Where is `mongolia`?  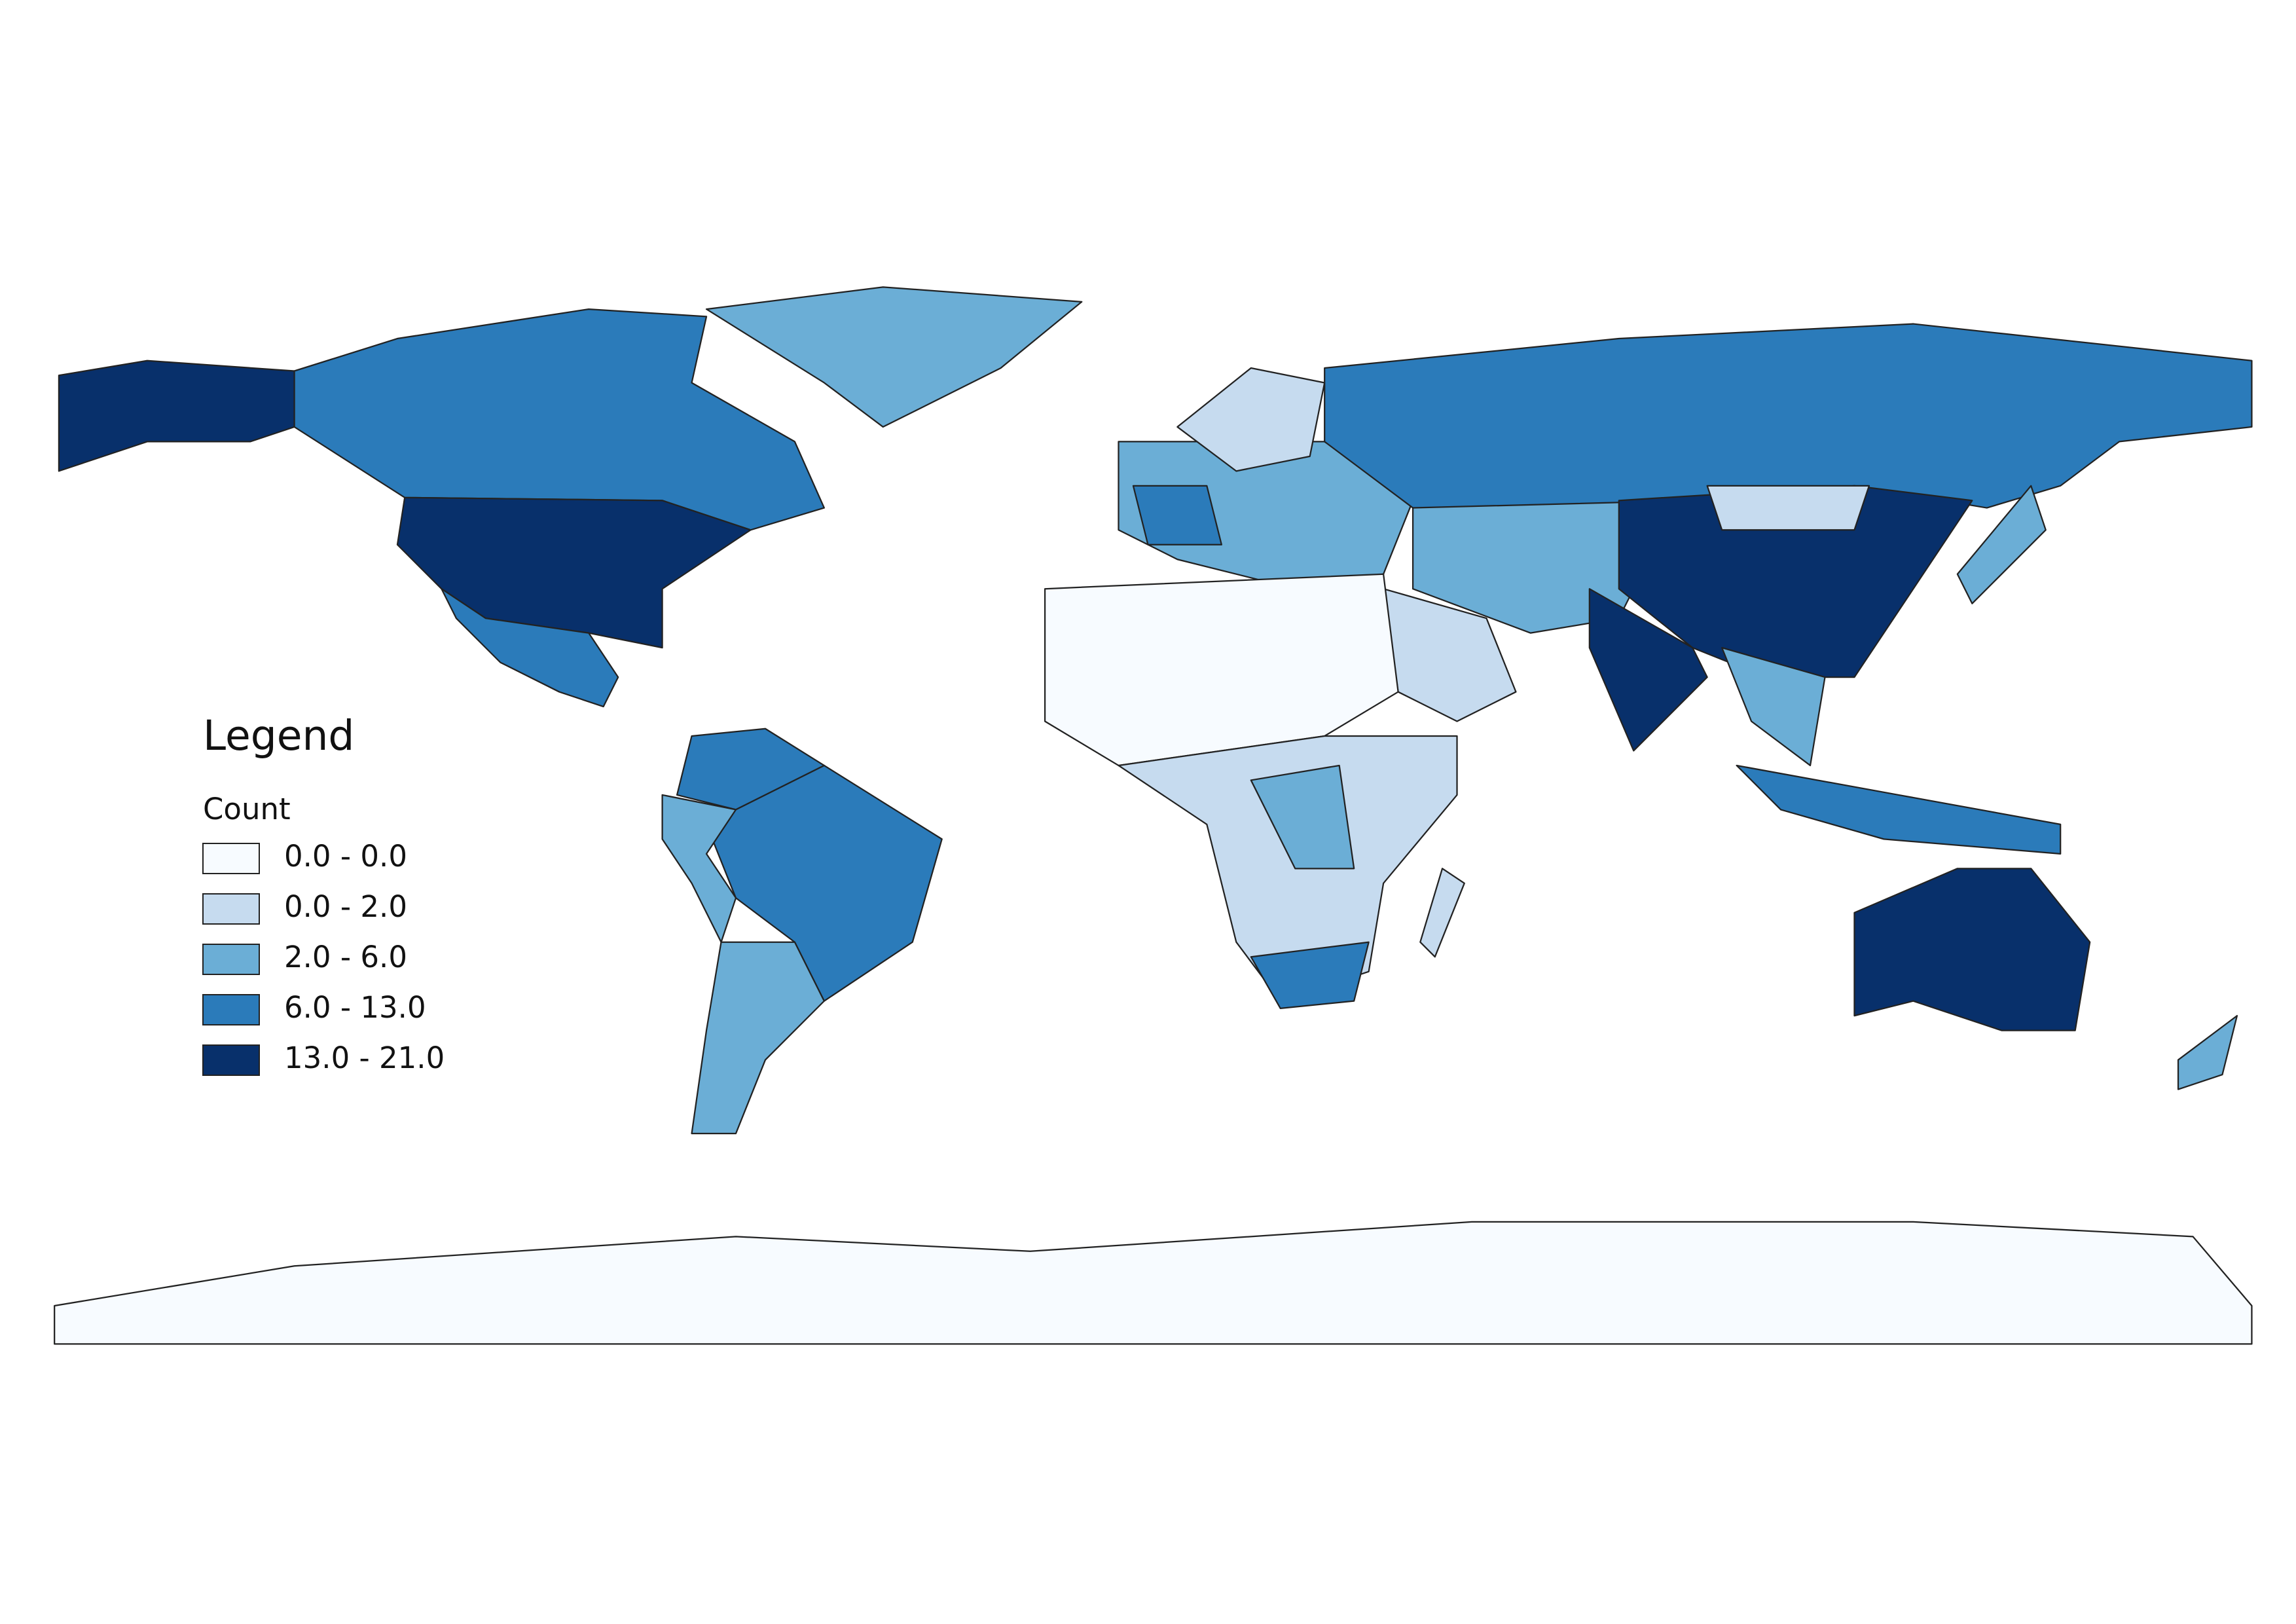
mongolia is located at coordinates (1788, 508).